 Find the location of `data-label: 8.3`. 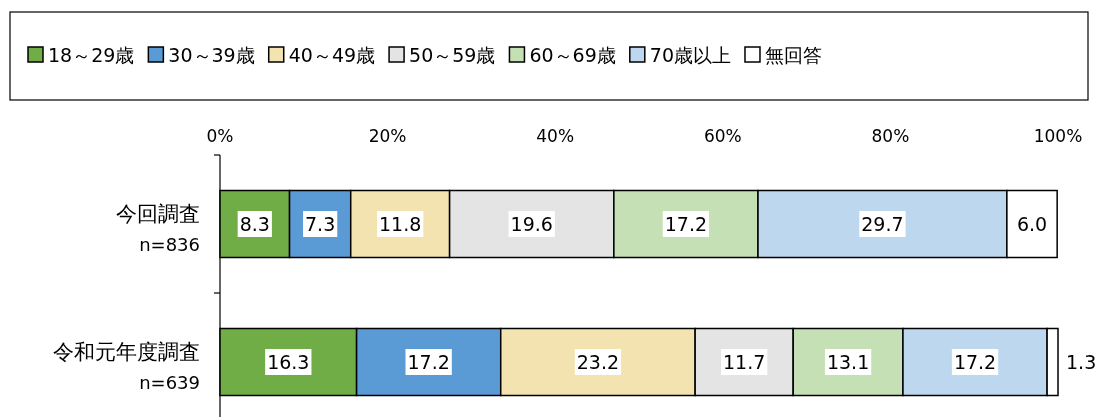

data-label: 8.3 is located at coordinates (254, 224).